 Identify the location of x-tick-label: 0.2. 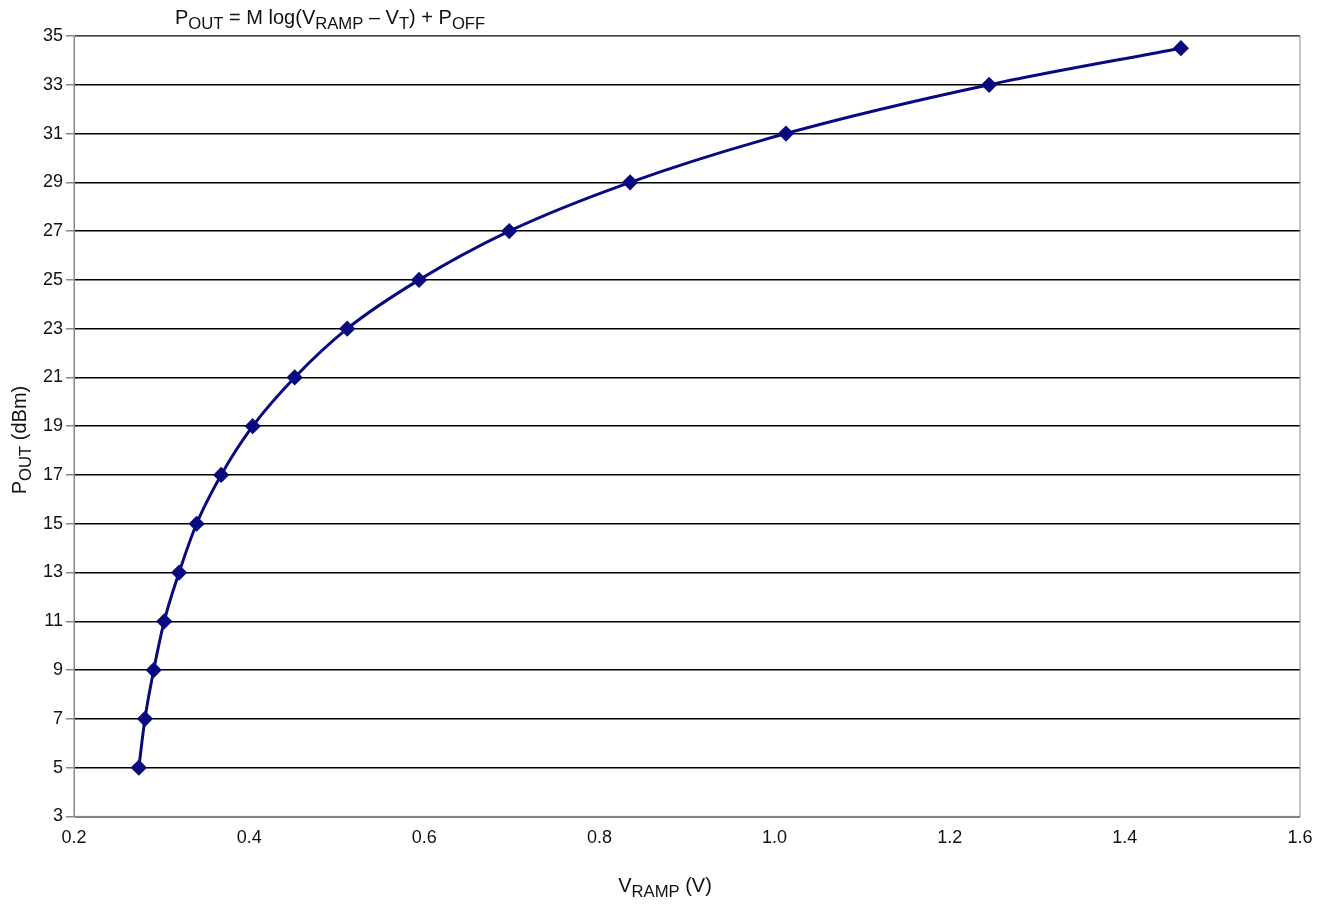
(74, 837).